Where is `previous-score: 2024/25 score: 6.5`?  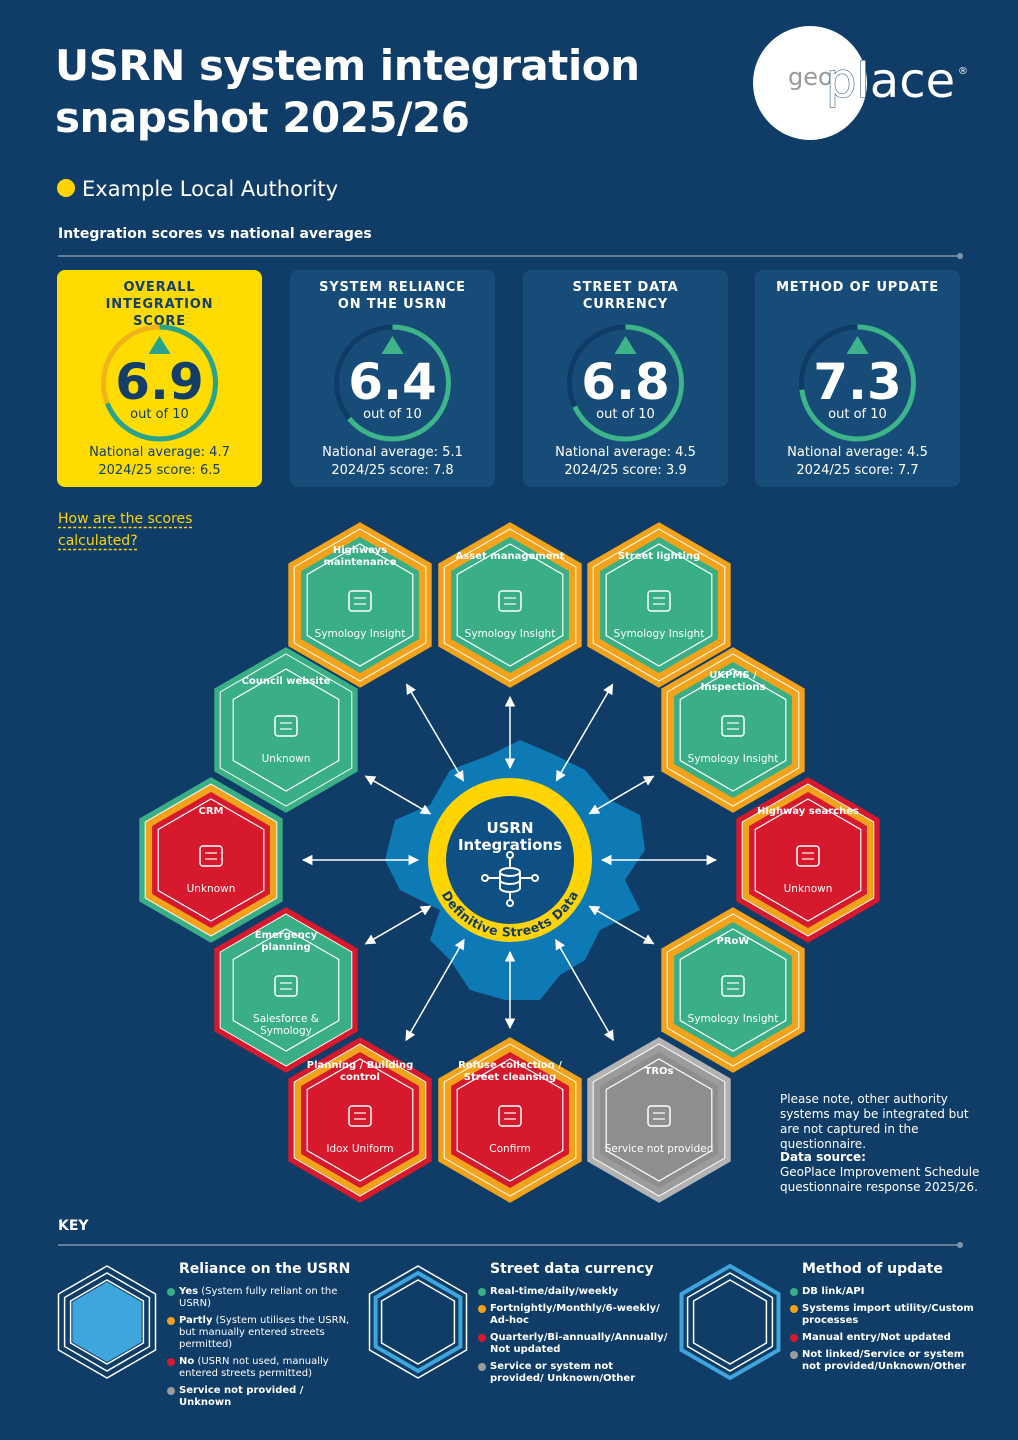 previous-score: 2024/25 score: 6.5 is located at coordinates (159, 470).